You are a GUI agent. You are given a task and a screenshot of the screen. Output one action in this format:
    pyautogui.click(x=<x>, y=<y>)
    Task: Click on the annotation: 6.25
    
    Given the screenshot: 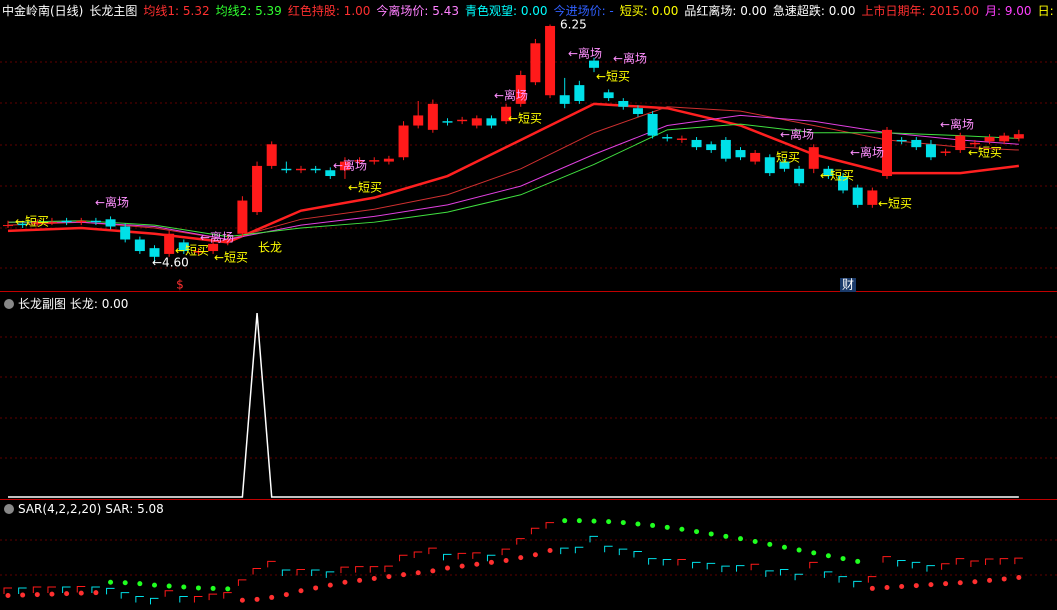 What is the action you would take?
    pyautogui.click(x=573, y=25)
    